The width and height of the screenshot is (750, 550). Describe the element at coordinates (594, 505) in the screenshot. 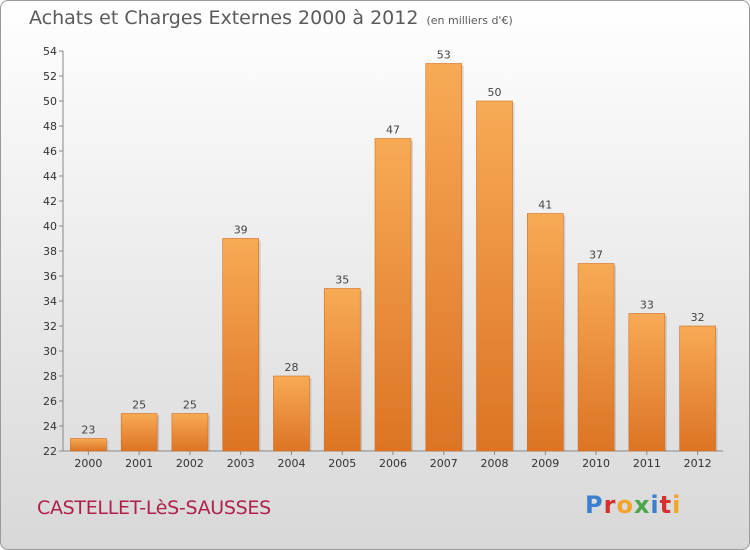

I see `brand-letter: P` at that location.